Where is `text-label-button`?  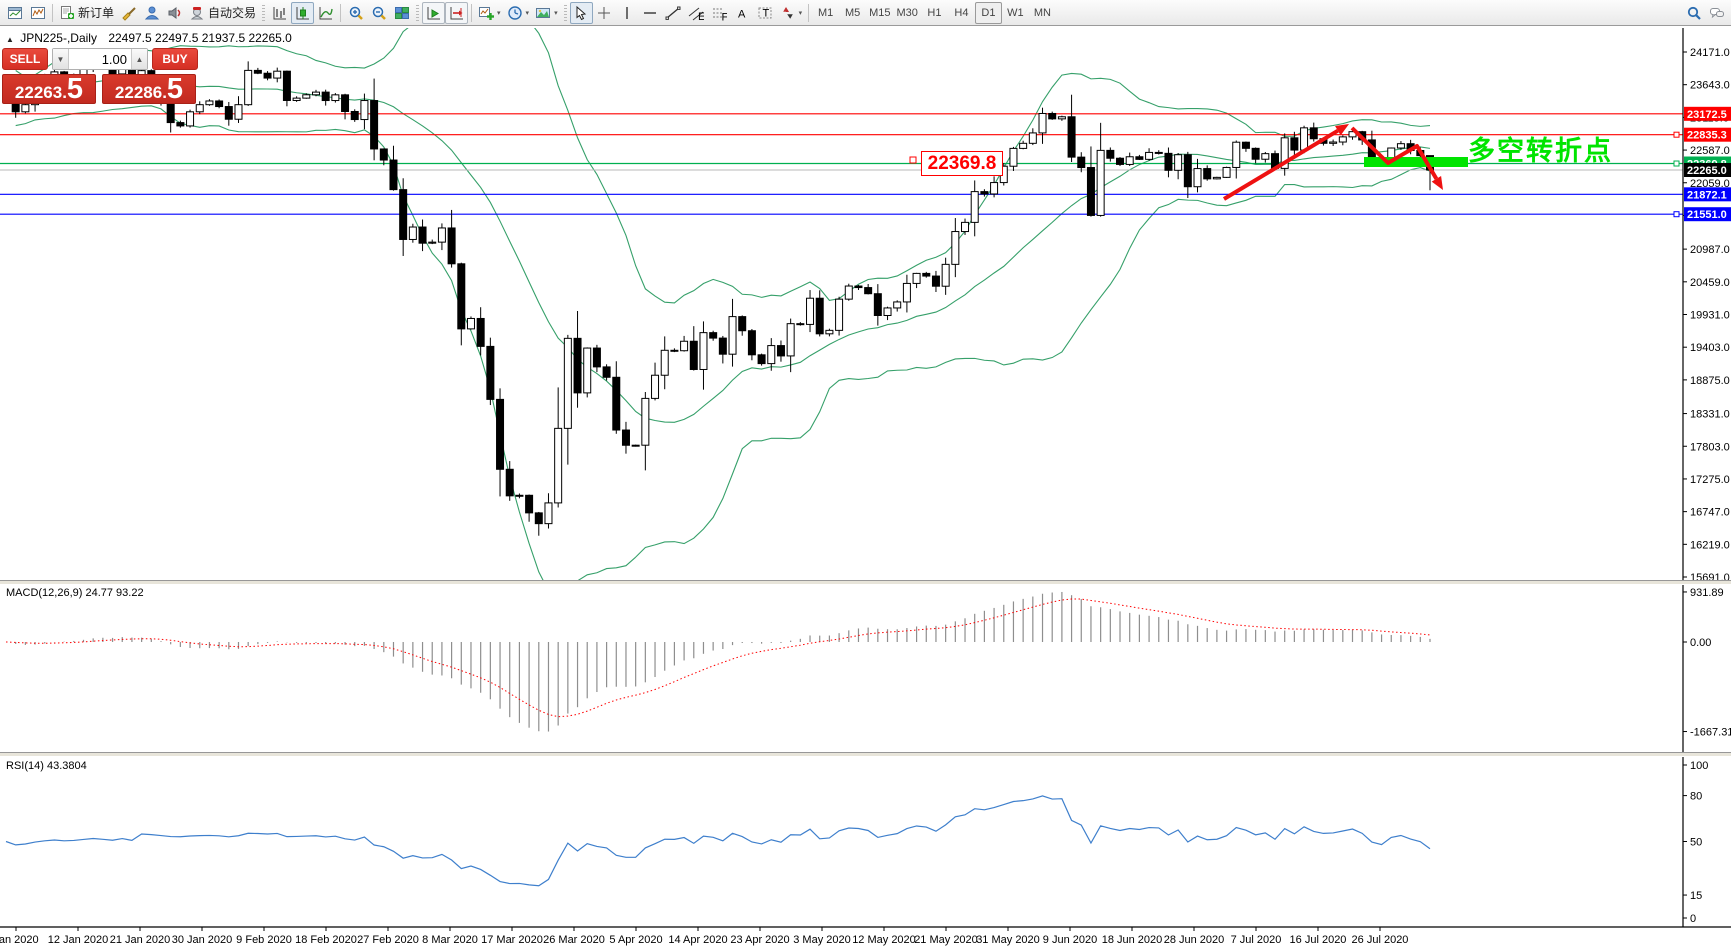 text-label-button is located at coordinates (765, 13).